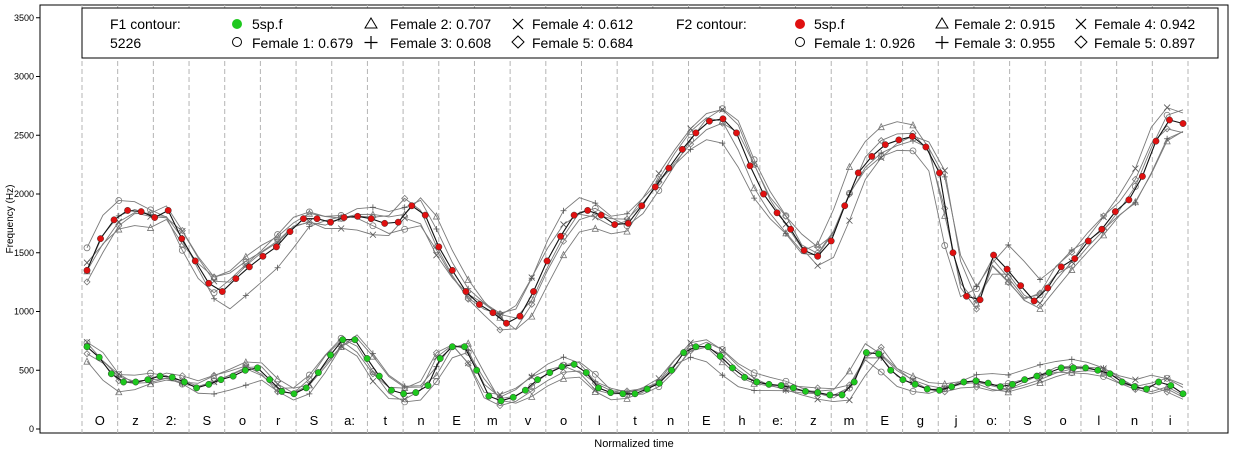  I want to click on legend-box, so click(650, 33).